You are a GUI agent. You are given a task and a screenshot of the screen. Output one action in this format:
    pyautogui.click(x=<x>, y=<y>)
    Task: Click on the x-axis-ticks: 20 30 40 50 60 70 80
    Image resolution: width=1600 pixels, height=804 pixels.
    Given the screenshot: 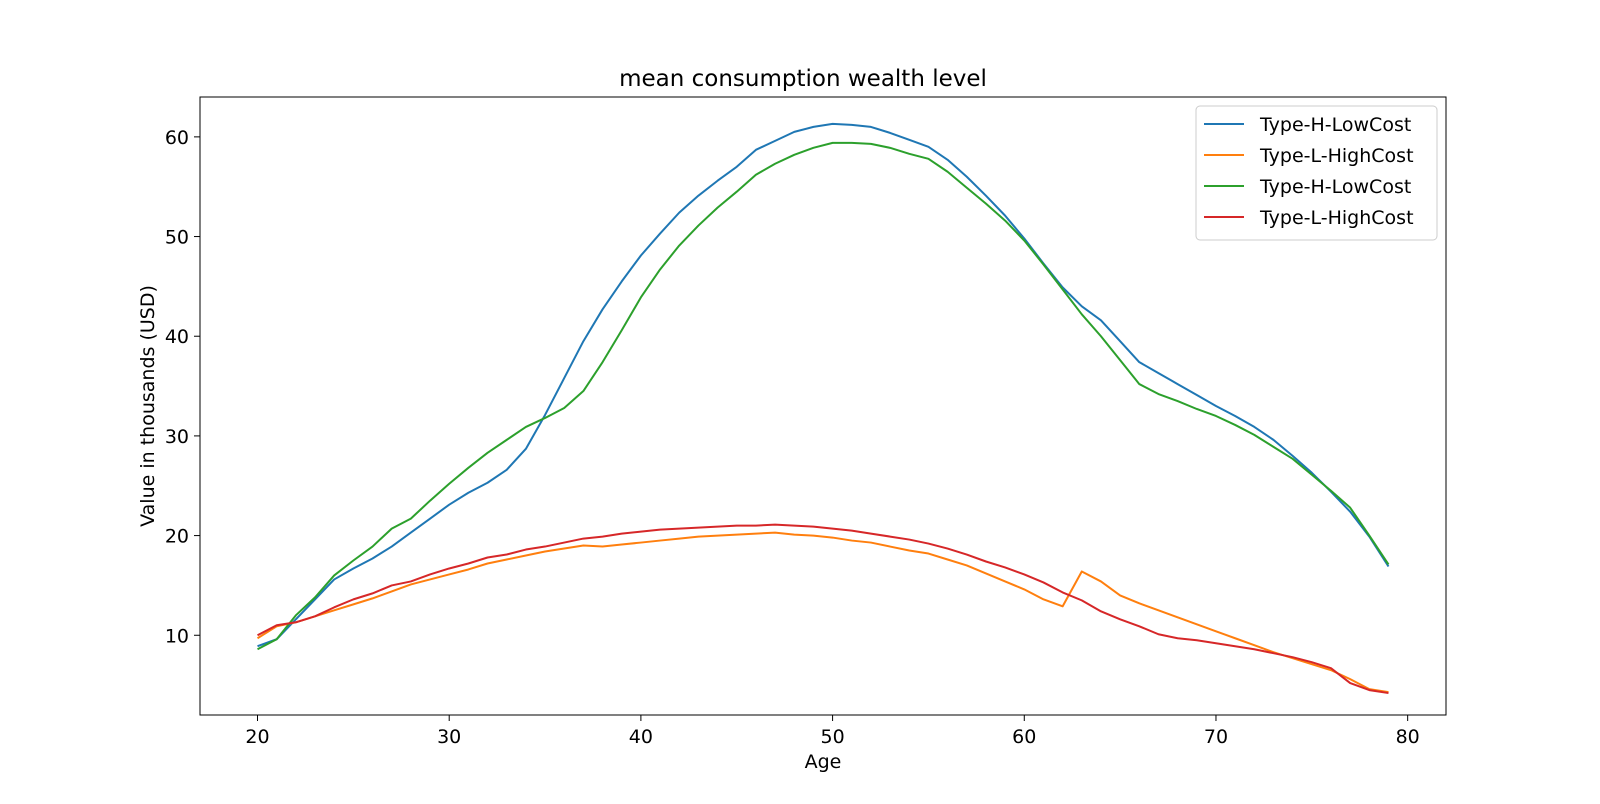 What is the action you would take?
    pyautogui.click(x=832, y=731)
    